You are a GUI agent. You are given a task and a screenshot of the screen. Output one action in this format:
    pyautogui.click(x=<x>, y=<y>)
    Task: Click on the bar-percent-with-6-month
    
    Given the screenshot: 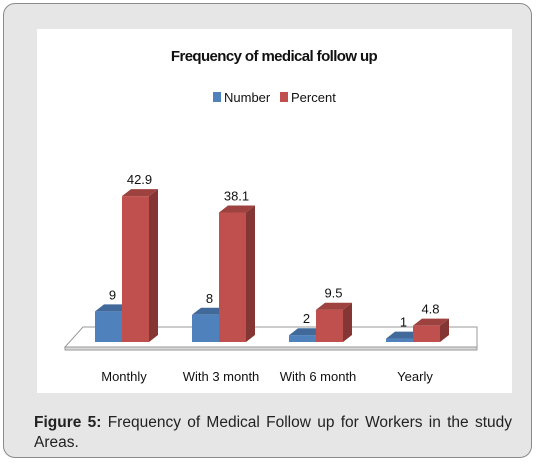 What is the action you would take?
    pyautogui.click(x=334, y=322)
    